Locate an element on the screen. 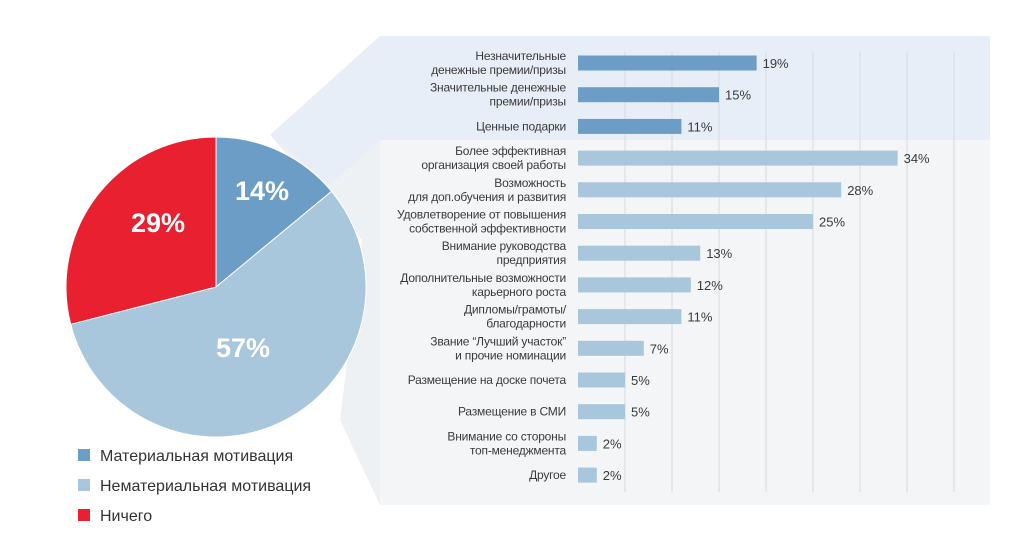 The image size is (1024, 555). legend-label: Ничего is located at coordinates (126, 516).